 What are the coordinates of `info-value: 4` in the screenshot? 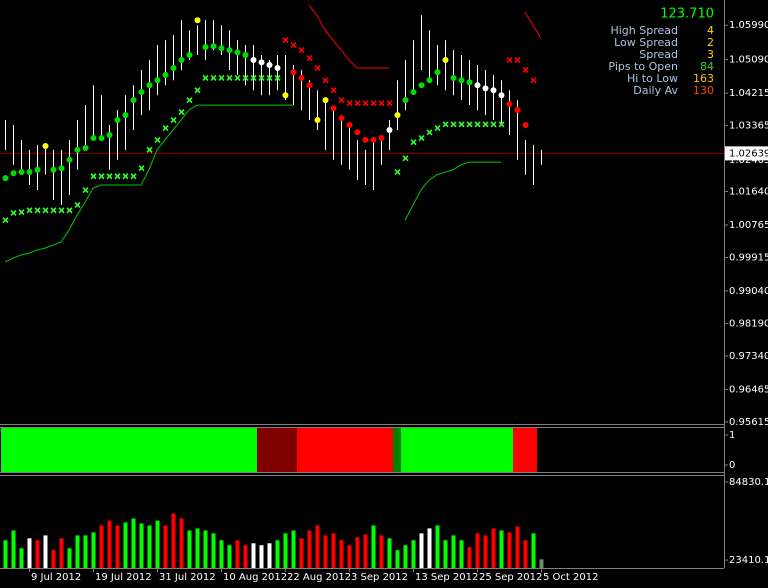 It's located at (710, 30).